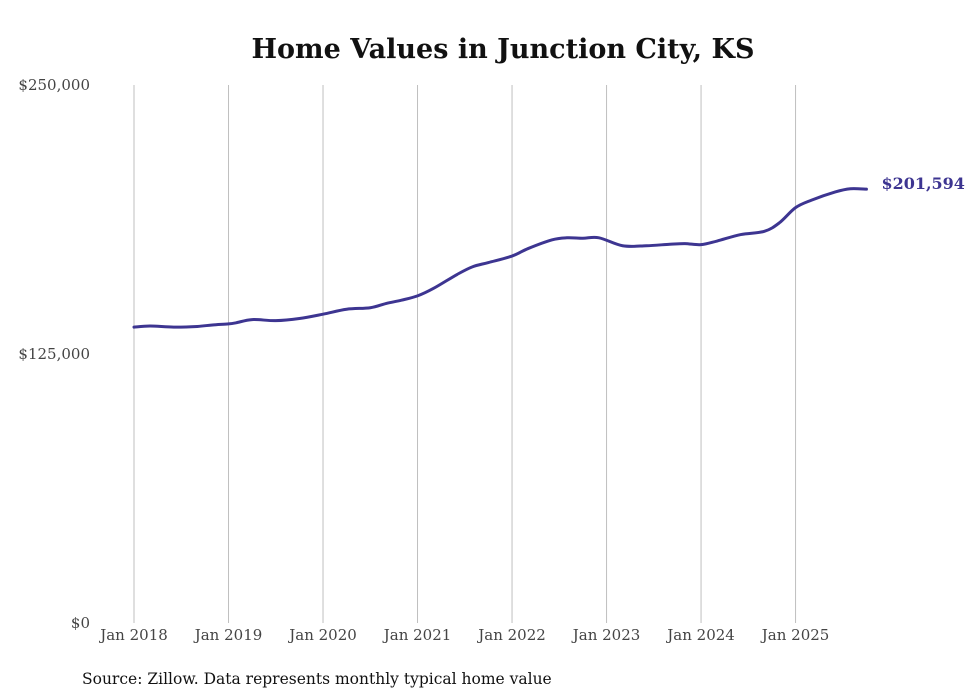 The height and width of the screenshot is (699, 980). What do you see at coordinates (417, 635) in the screenshot?
I see `x-tick-label: Jan 2021` at bounding box center [417, 635].